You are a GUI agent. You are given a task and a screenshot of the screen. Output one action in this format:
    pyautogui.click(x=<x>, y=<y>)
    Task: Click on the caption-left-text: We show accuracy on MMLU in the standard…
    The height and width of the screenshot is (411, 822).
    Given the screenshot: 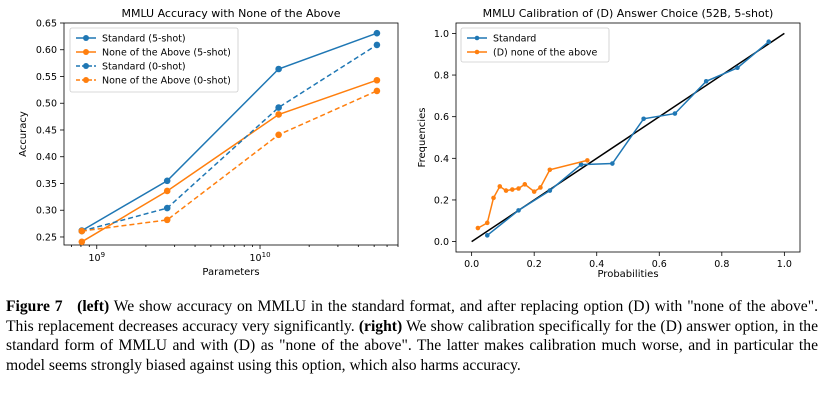 What is the action you would take?
    pyautogui.click(x=412, y=316)
    